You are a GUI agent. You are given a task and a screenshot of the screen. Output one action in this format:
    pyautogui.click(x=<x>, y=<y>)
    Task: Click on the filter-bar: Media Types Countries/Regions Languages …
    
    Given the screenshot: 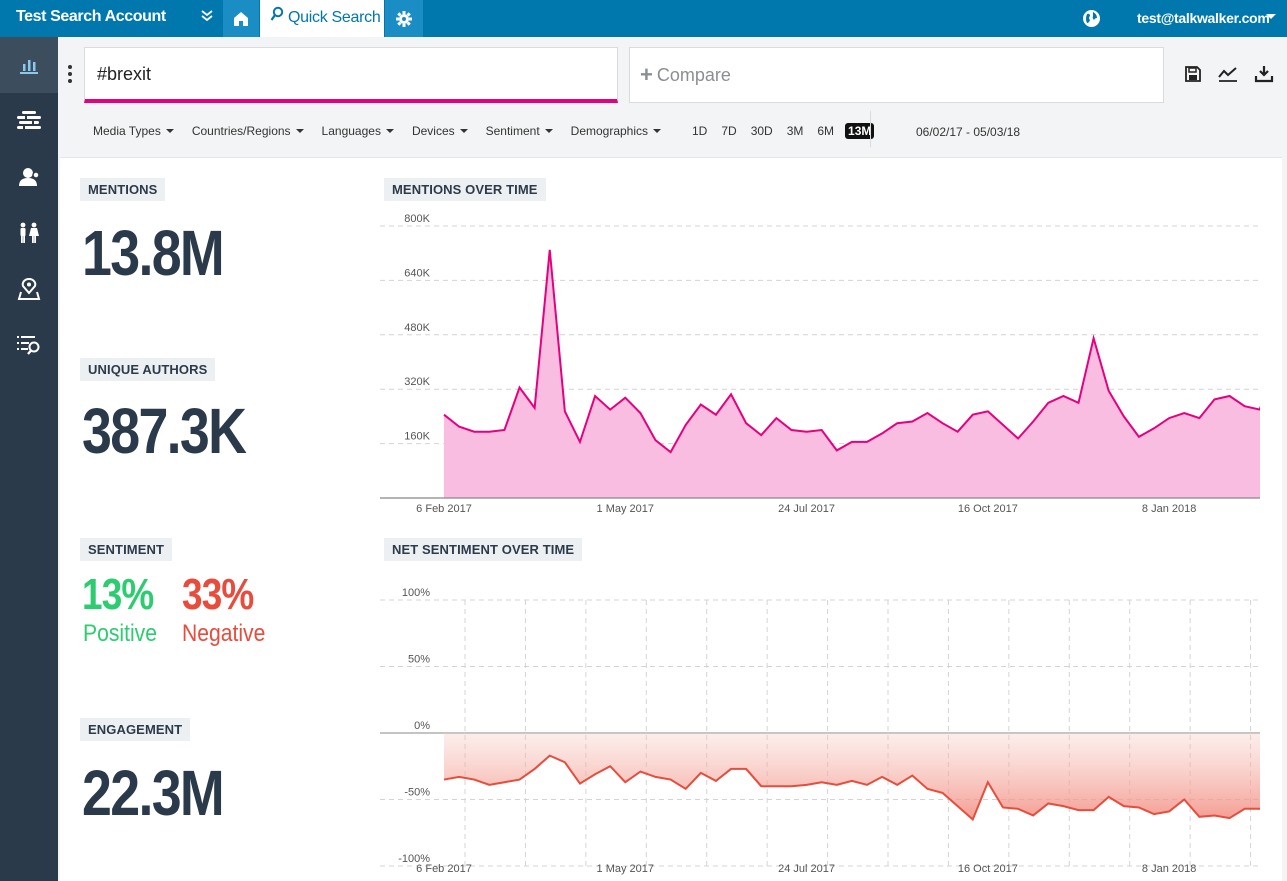 What is the action you would take?
    pyautogui.click(x=386, y=131)
    